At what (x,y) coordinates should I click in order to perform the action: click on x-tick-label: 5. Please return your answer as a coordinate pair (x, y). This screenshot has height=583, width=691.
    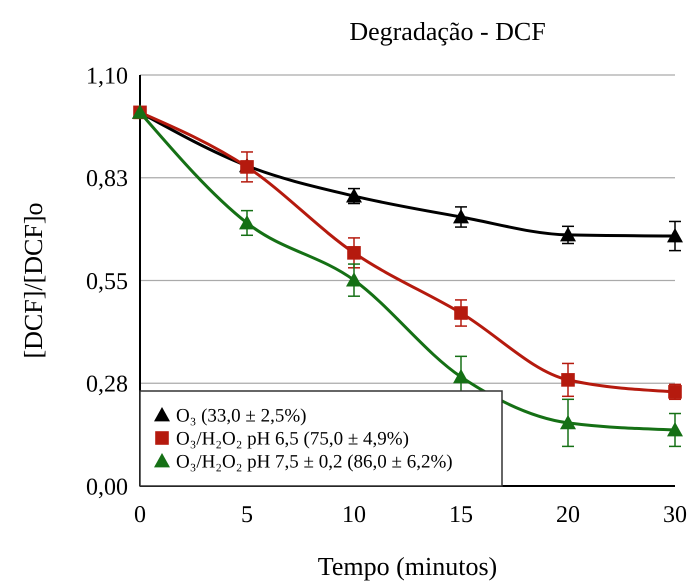
    Looking at the image, I should click on (247, 515).